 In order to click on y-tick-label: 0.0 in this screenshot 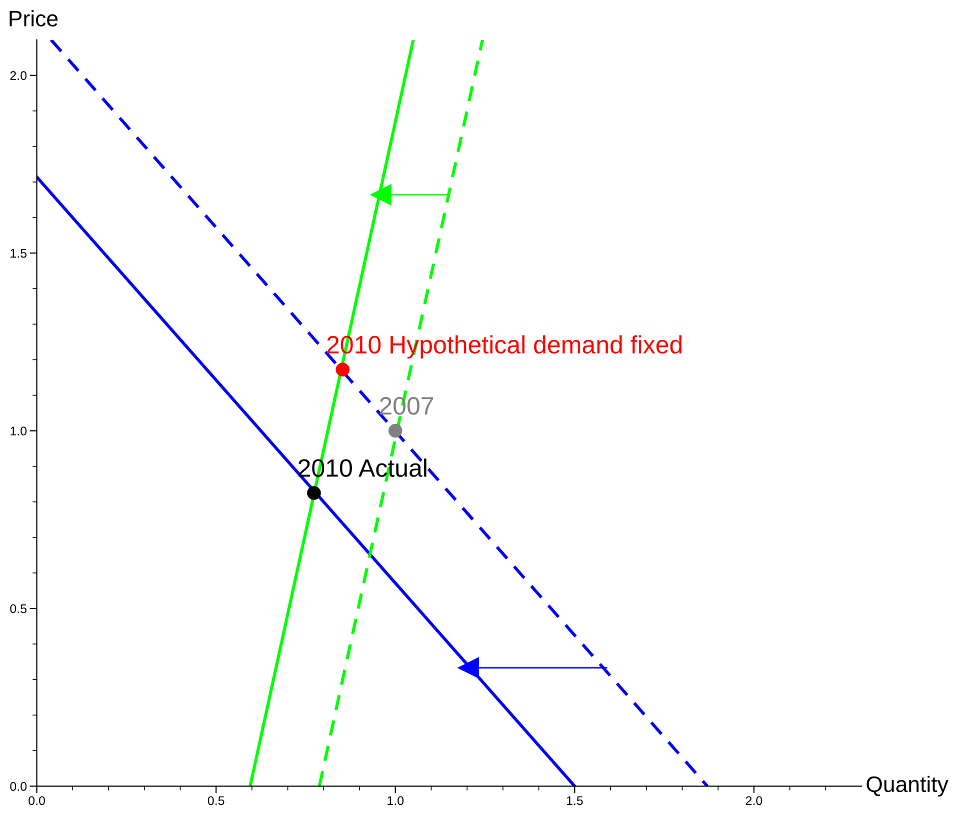, I will do `click(18, 786)`.